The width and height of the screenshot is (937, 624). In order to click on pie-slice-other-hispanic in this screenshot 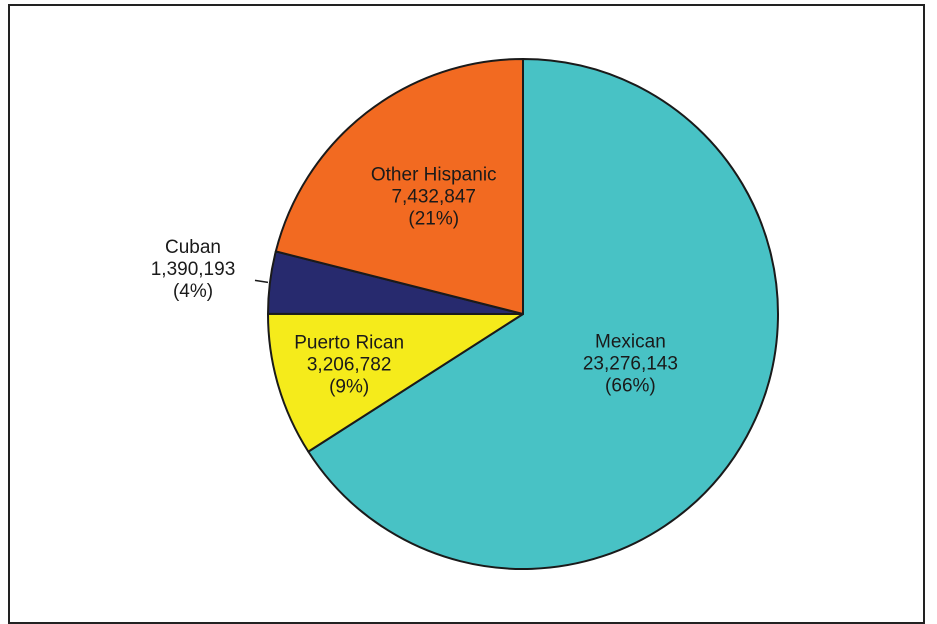, I will do `click(399, 186)`.